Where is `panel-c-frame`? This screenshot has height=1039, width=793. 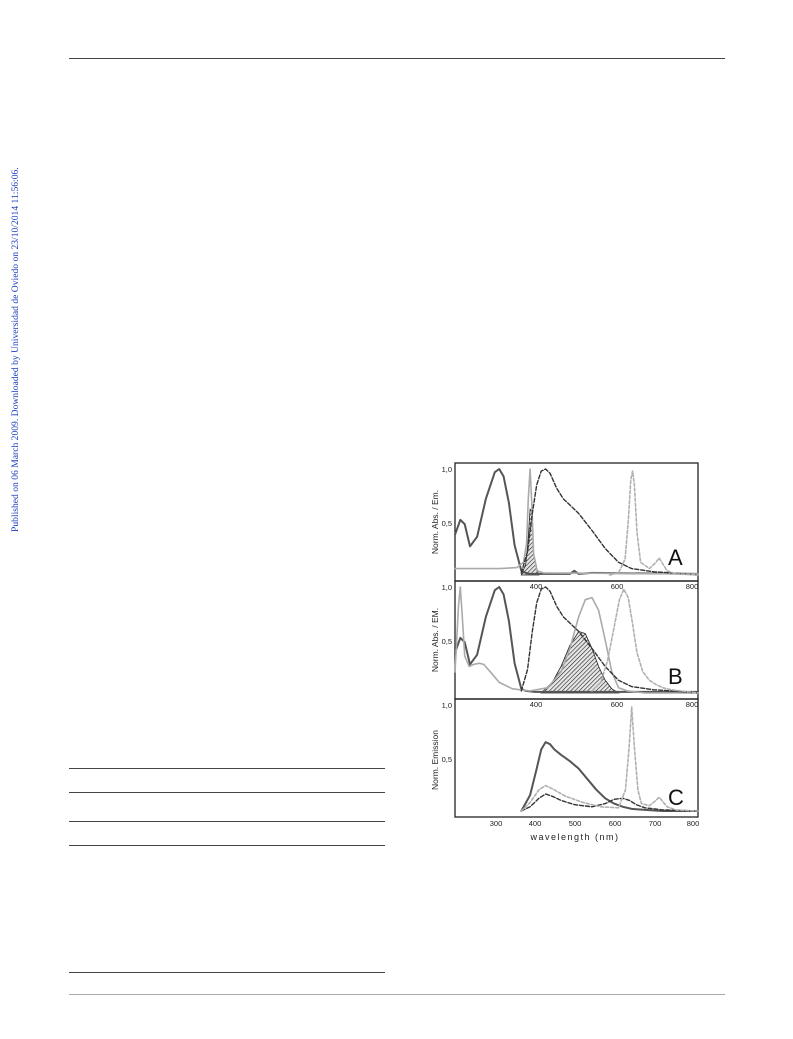
panel-c-frame is located at coordinates (576, 758).